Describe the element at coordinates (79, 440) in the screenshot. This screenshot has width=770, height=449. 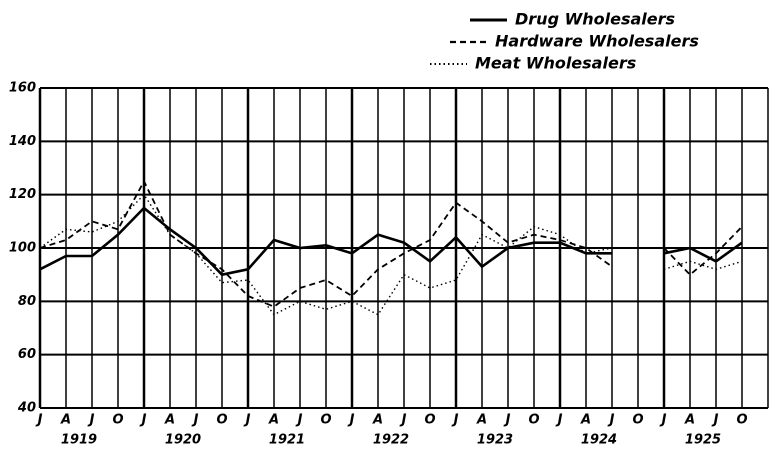
I see `year-label: 1919` at that location.